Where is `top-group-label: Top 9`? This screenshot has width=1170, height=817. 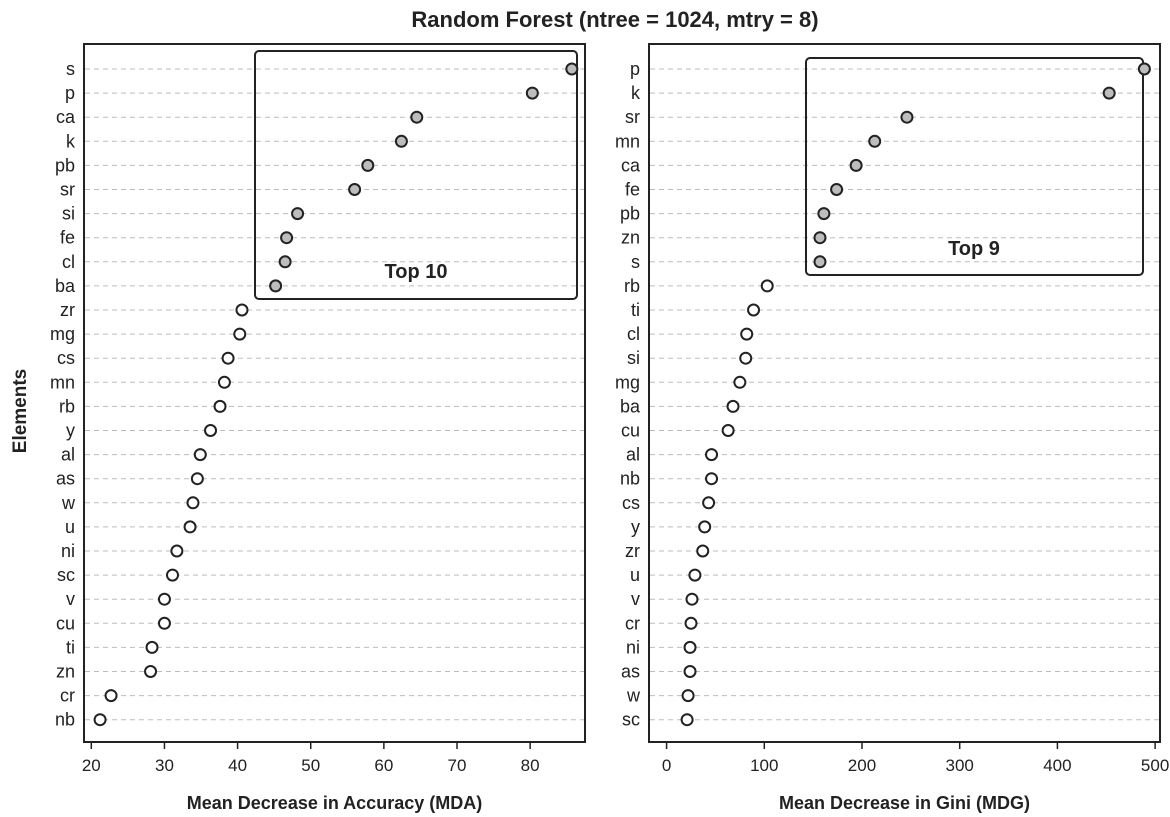
top-group-label: Top 9 is located at coordinates (974, 249).